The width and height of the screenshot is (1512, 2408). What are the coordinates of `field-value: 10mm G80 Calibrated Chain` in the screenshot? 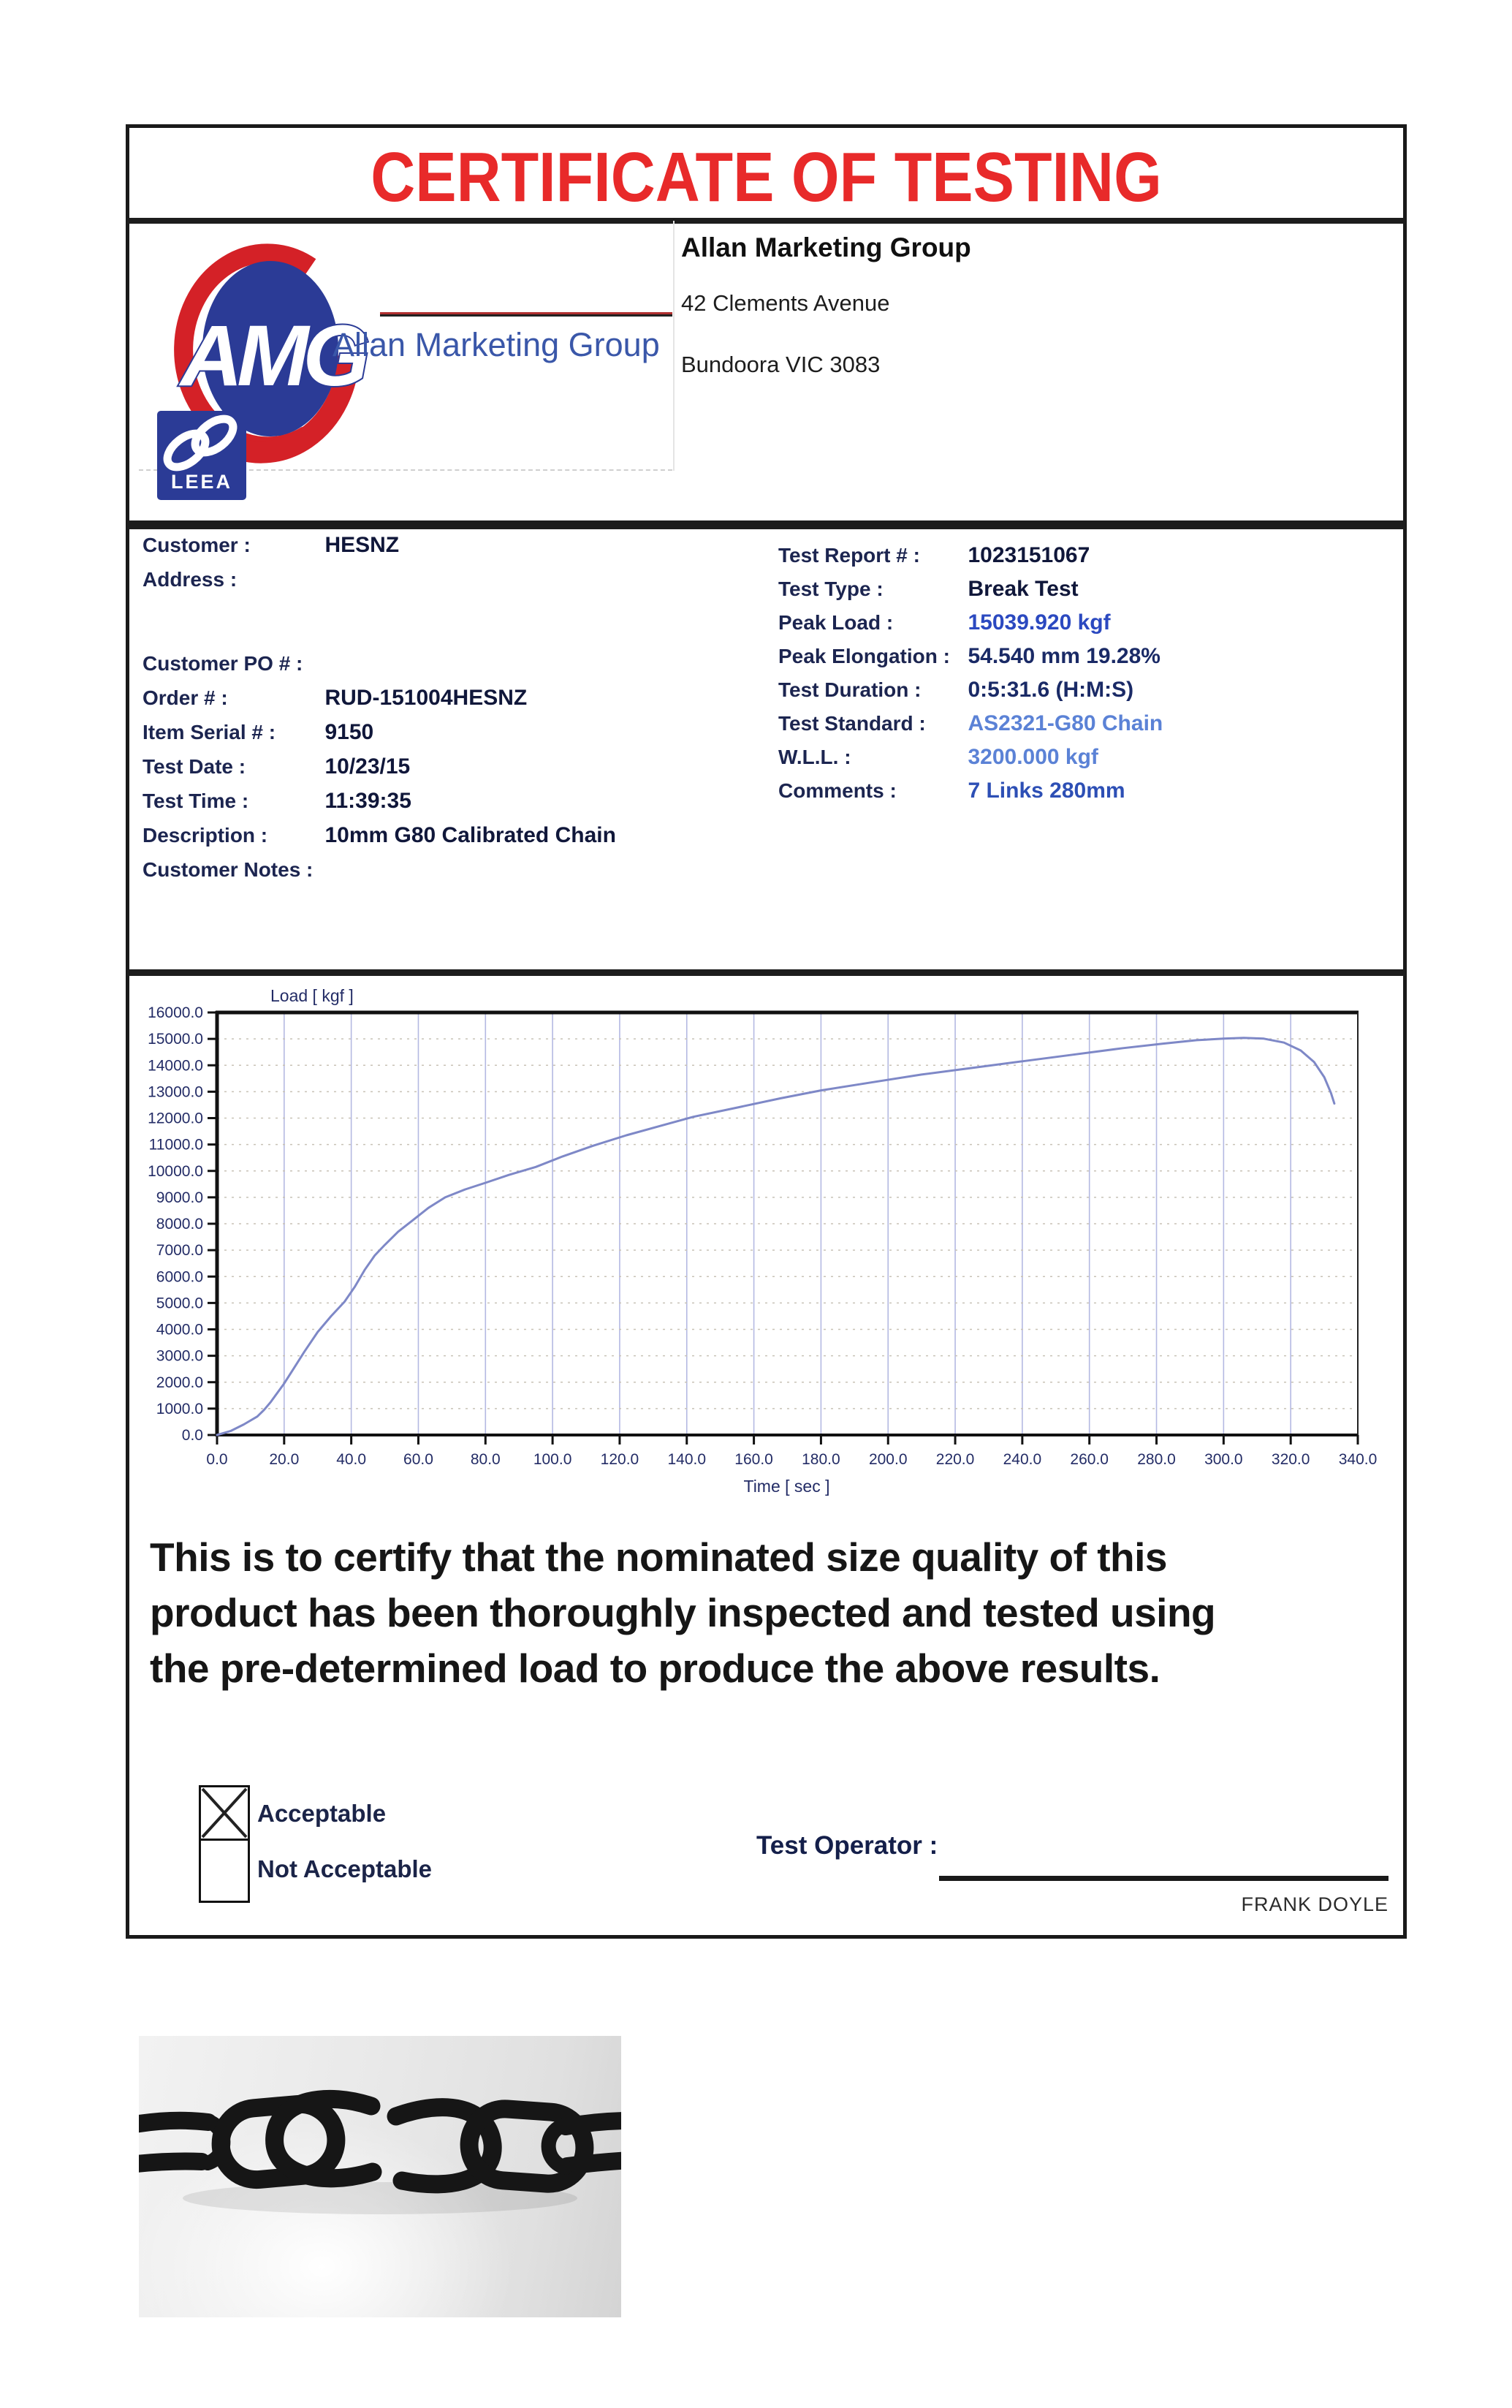 It's located at (470, 835).